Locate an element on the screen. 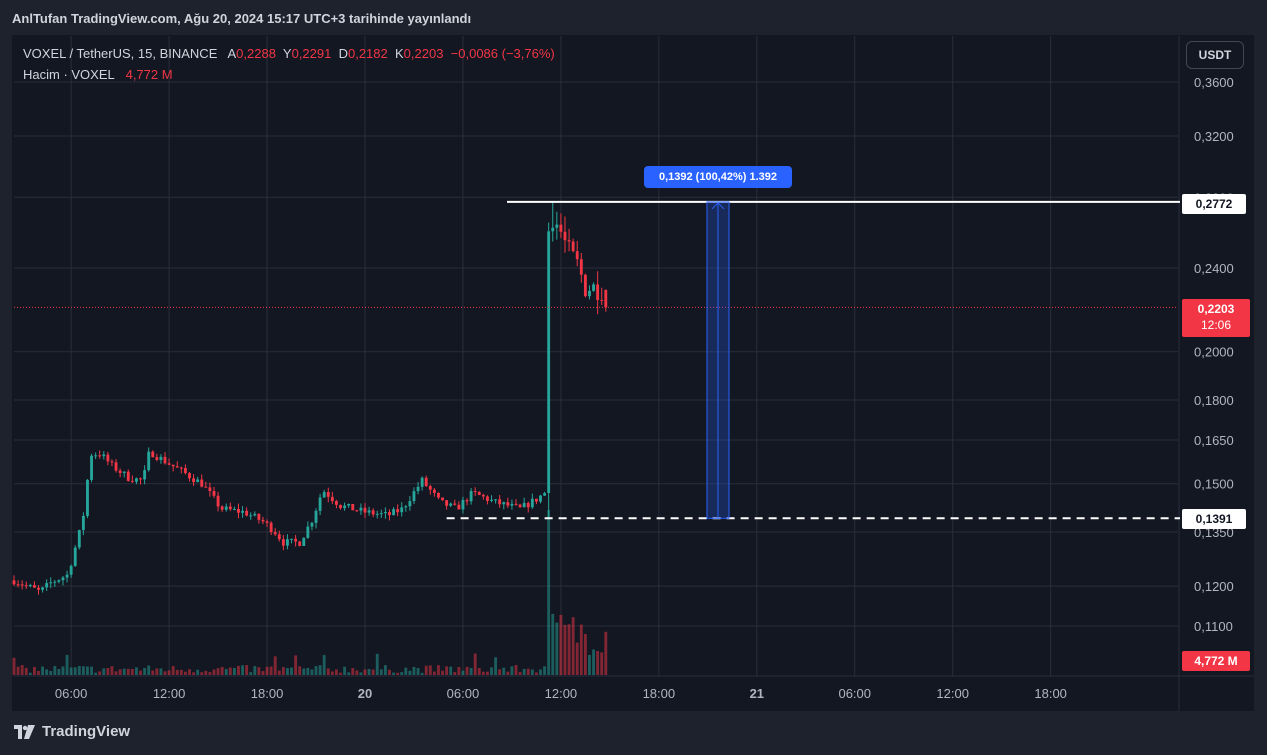  measure-label: 0,1392 (100,42%) 1.392 is located at coordinates (718, 177).